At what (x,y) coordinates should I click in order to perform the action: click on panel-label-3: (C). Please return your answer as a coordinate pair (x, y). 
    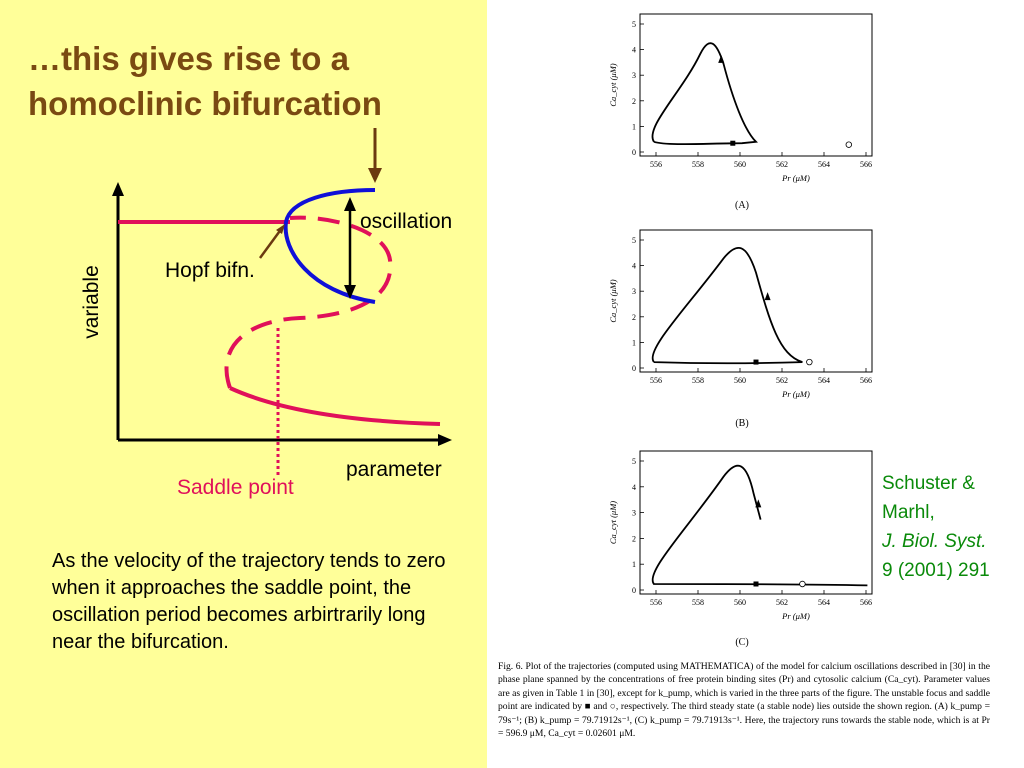
    Looking at the image, I should click on (741, 642).